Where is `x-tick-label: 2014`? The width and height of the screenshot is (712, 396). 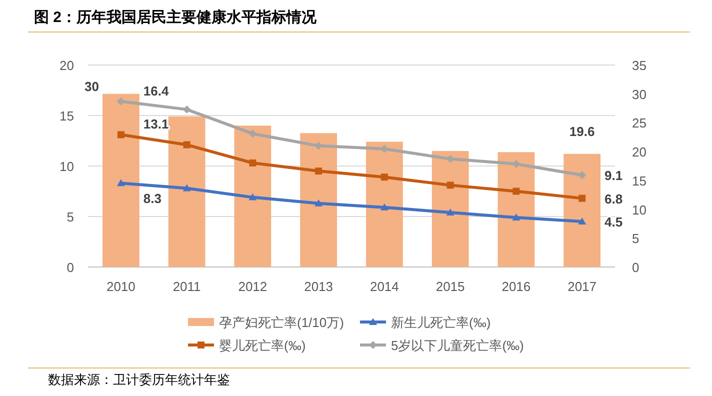 x-tick-label: 2014 is located at coordinates (384, 286).